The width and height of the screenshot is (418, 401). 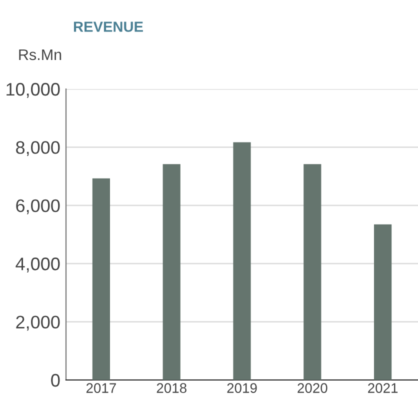 I want to click on x-tick-label: 2020, so click(x=313, y=388).